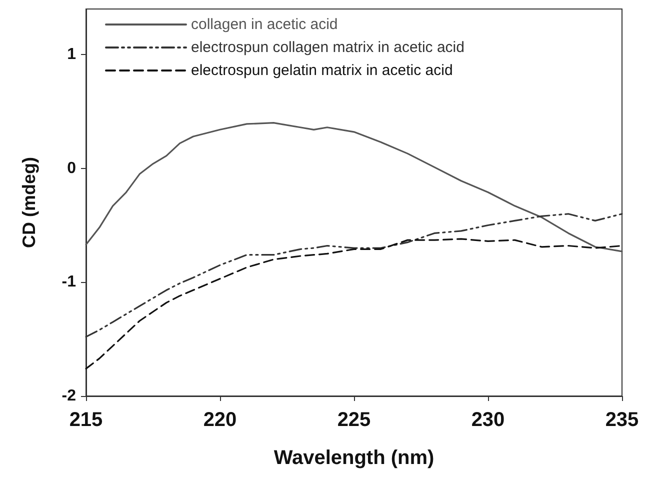  Describe the element at coordinates (71, 168) in the screenshot. I see `y-tick-label: 0` at that location.